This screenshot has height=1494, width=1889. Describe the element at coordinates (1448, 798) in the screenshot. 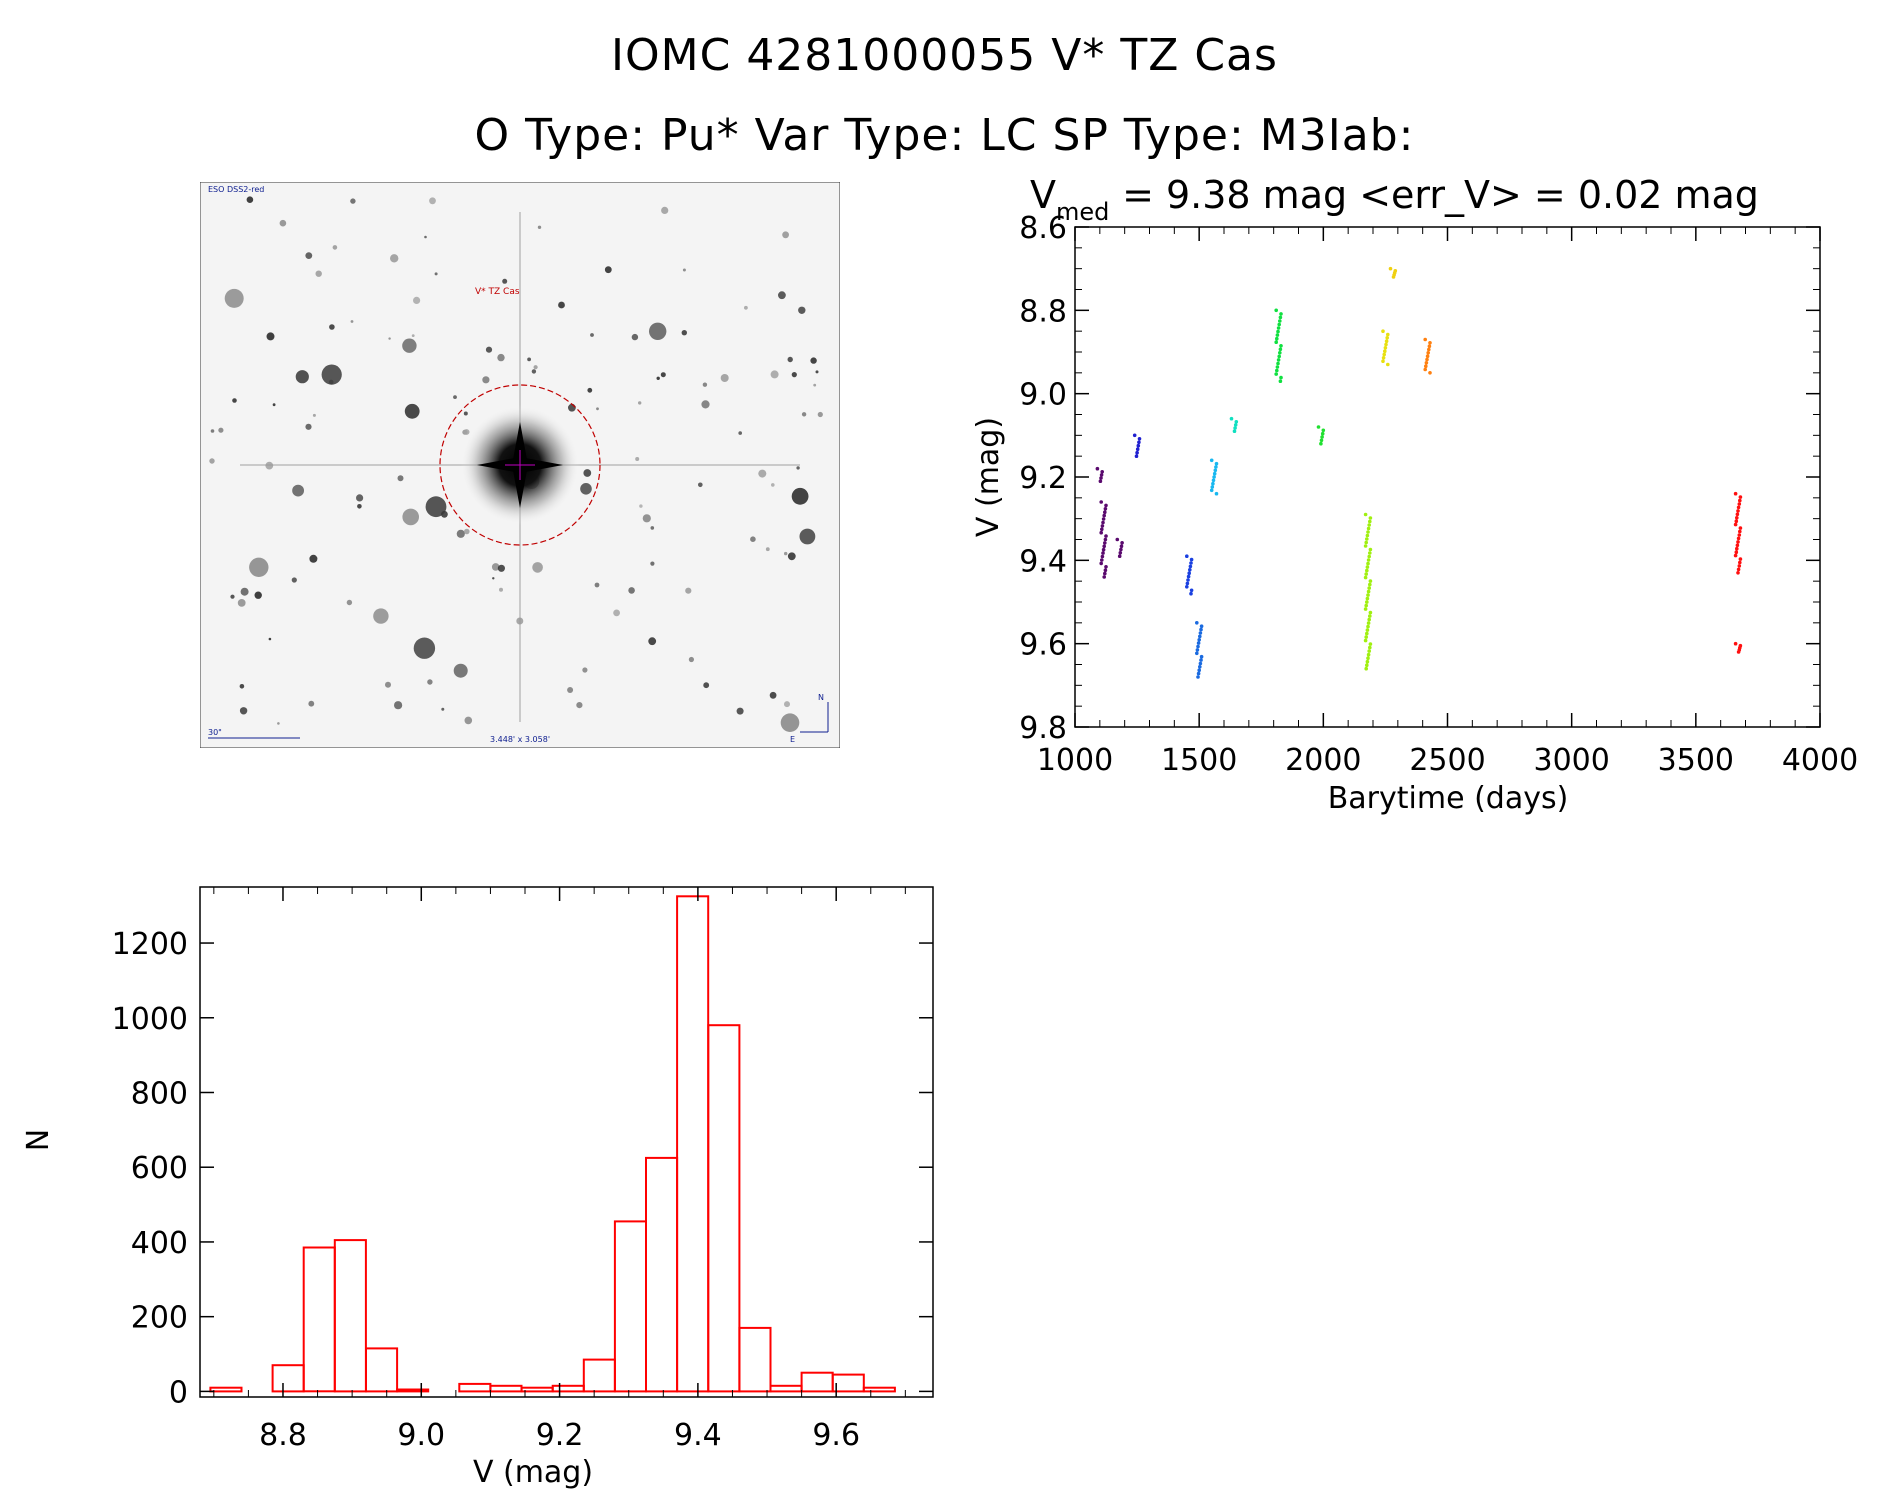

I see `lc-xlabel: Barytime (days)` at that location.